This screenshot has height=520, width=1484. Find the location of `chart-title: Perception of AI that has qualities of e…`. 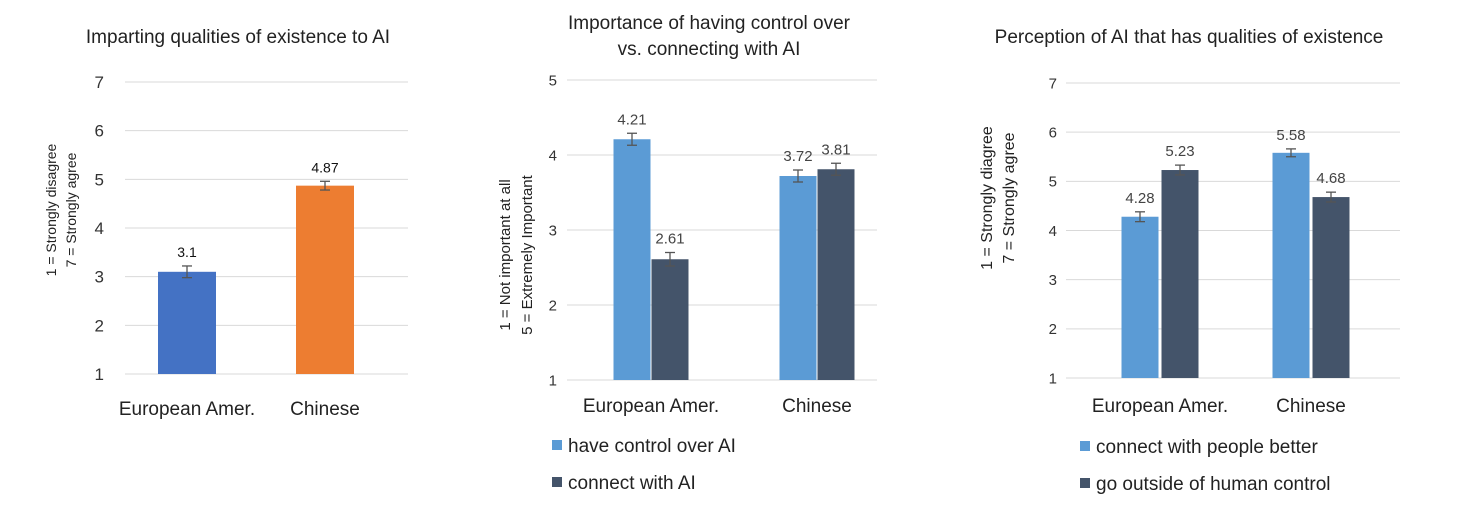

chart-title: Perception of AI that has qualities of e… is located at coordinates (1189, 37).